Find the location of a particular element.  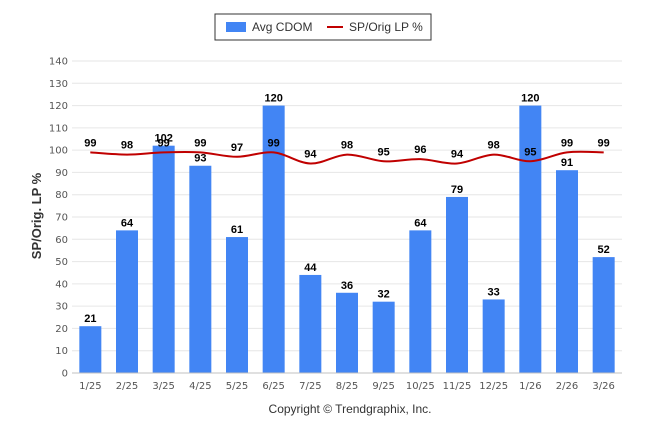

bar-label-2/26: 91 is located at coordinates (567, 163).